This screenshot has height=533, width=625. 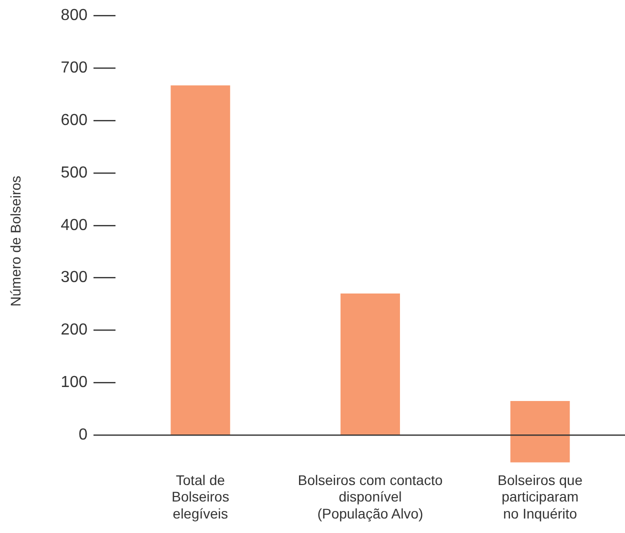 I want to click on y-tick-label: 200, so click(x=74, y=330).